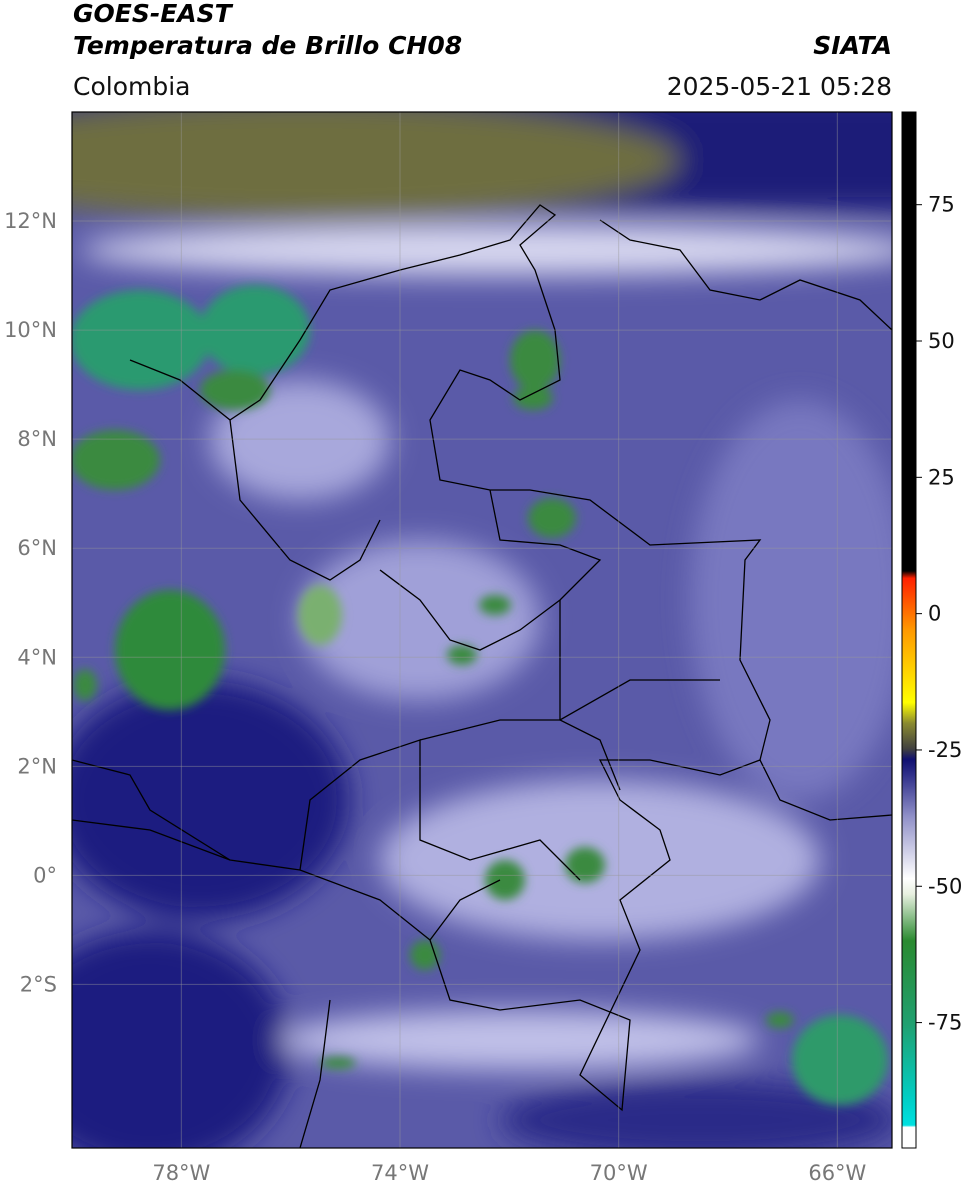  Describe the element at coordinates (945, 750) in the screenshot. I see `colorbar-tick-label: -25` at that location.